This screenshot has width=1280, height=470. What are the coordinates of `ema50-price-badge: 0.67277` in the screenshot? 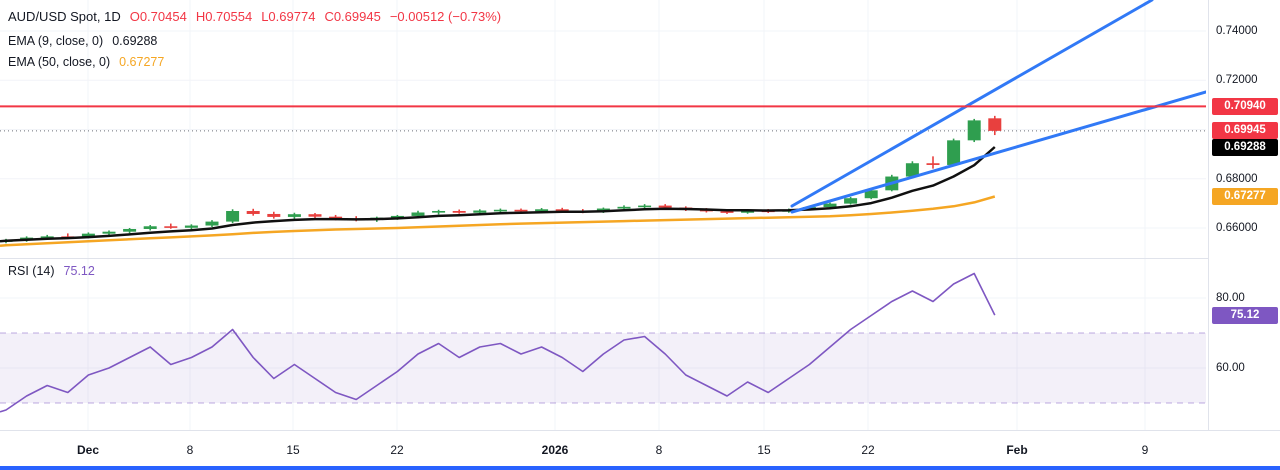 It's located at (1245, 197).